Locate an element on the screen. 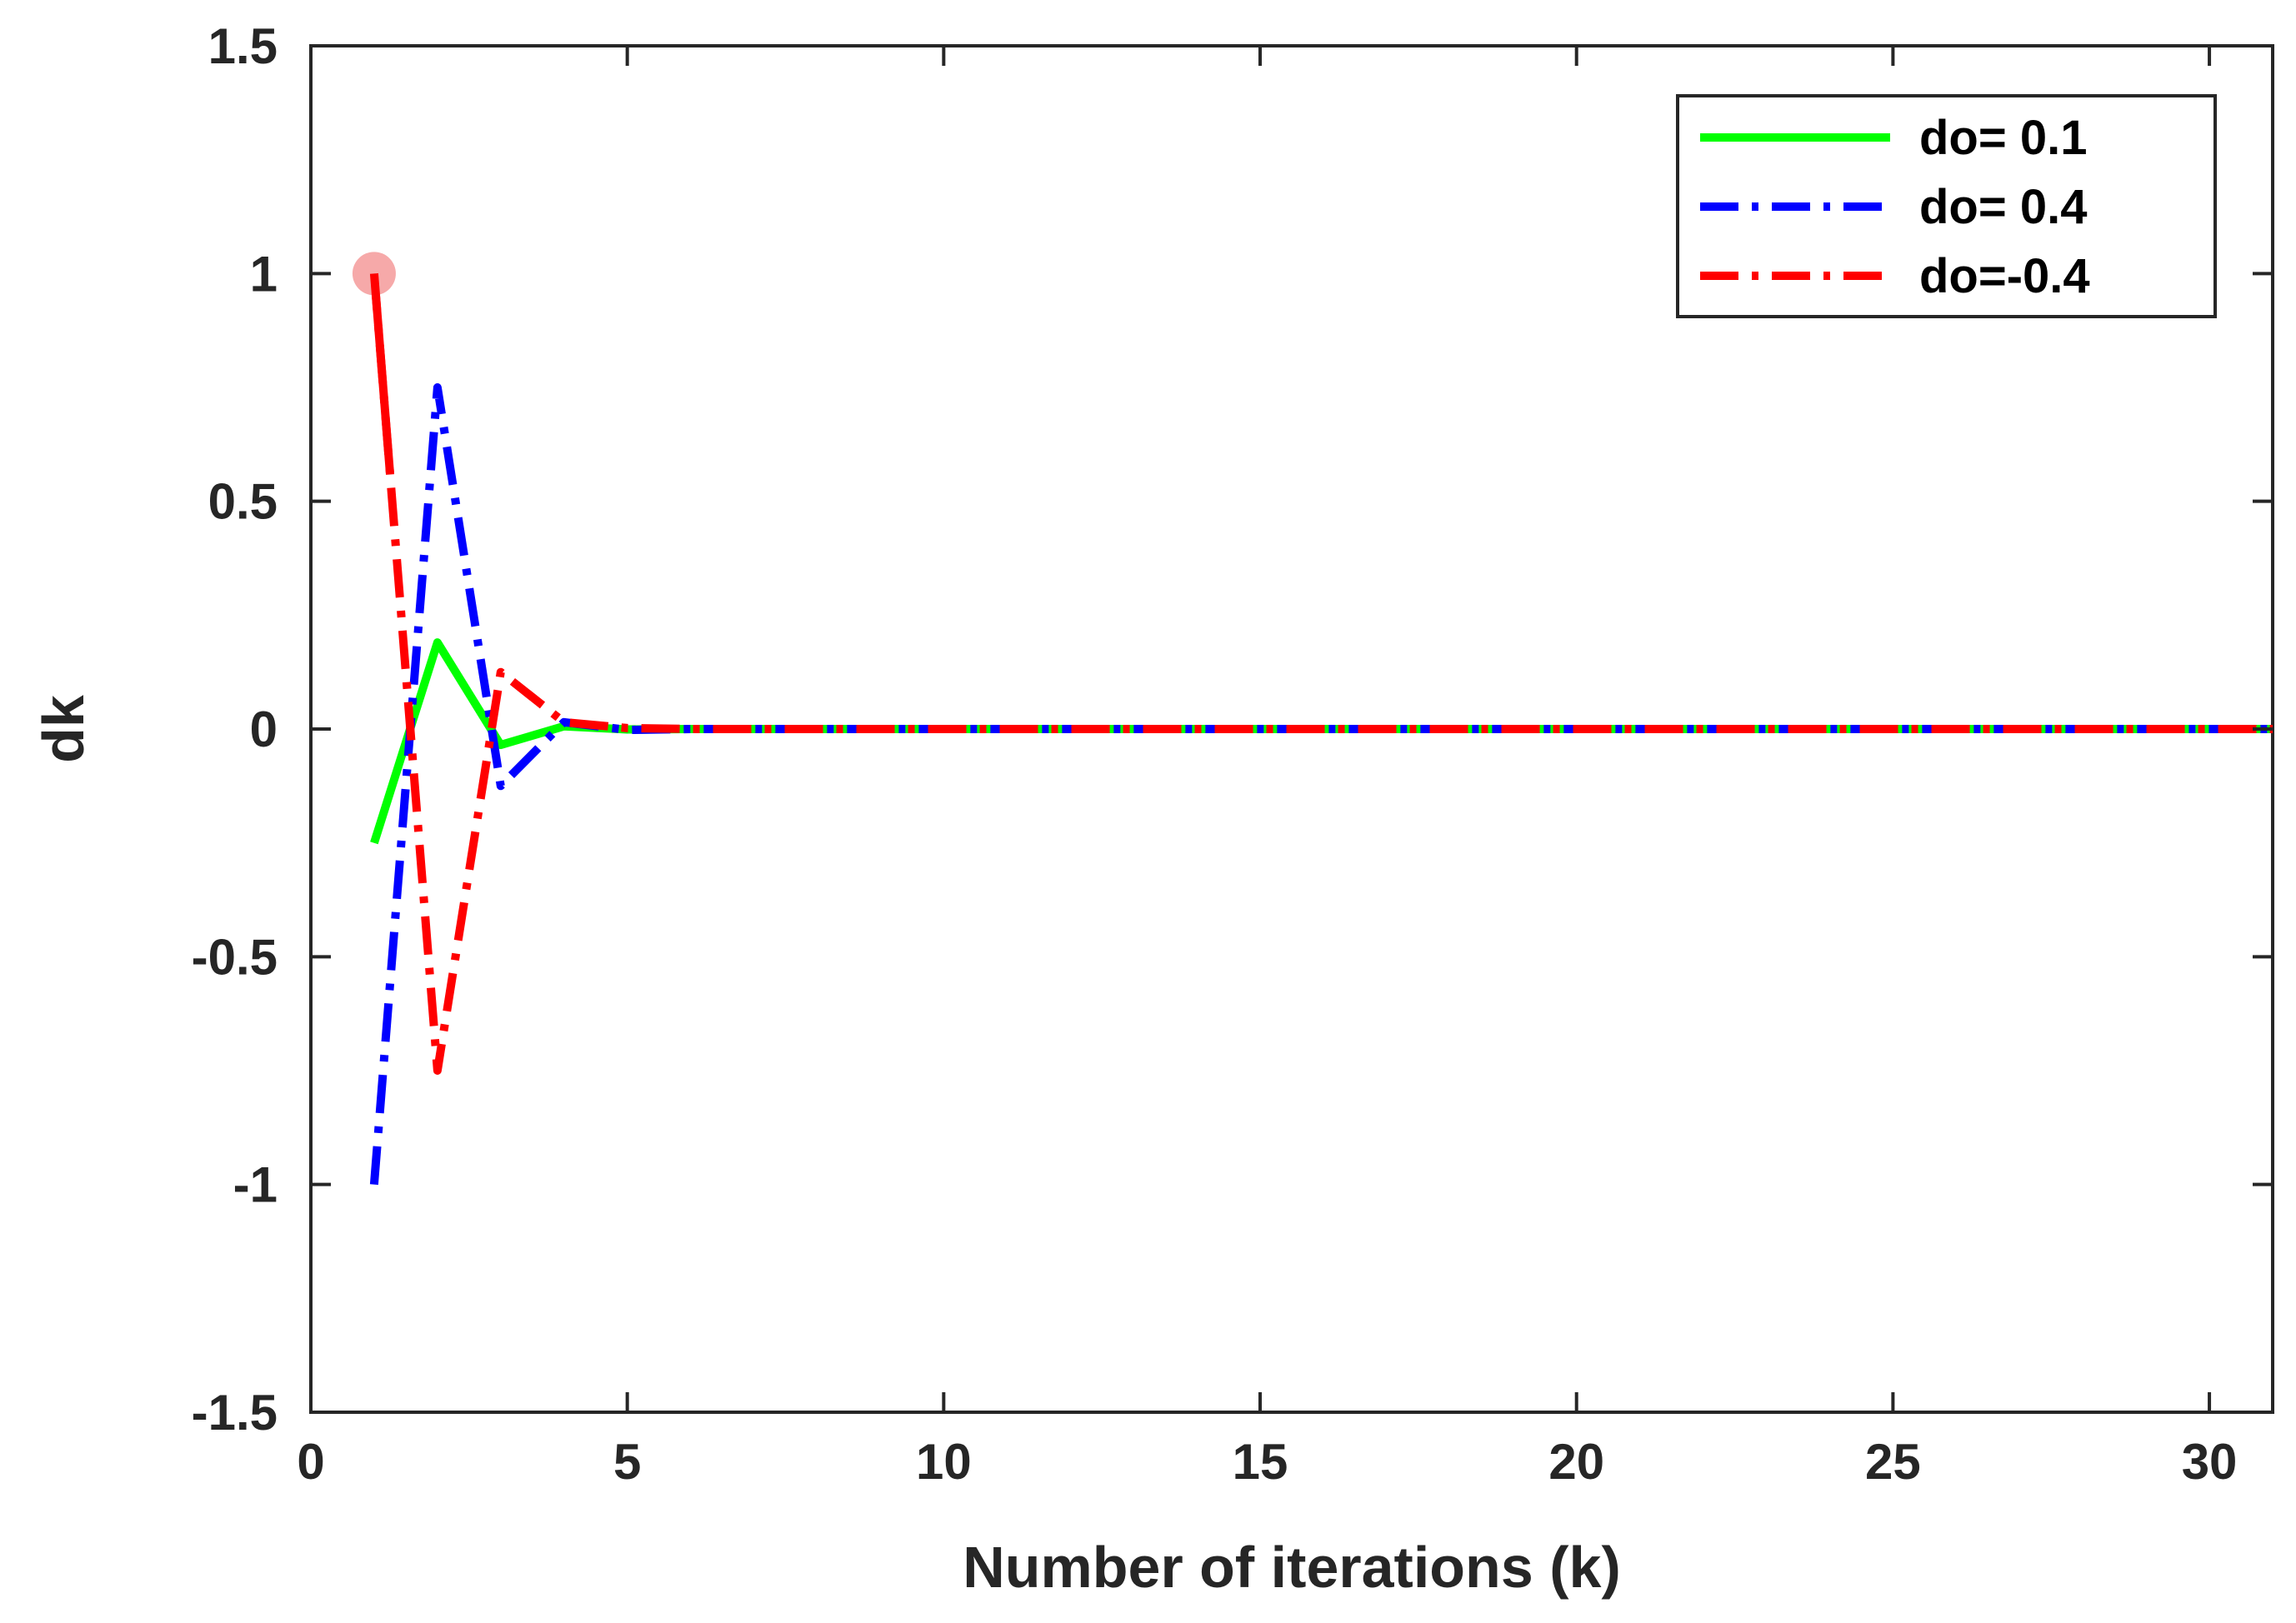  y-tick-label: 0.5 is located at coordinates (243, 502).